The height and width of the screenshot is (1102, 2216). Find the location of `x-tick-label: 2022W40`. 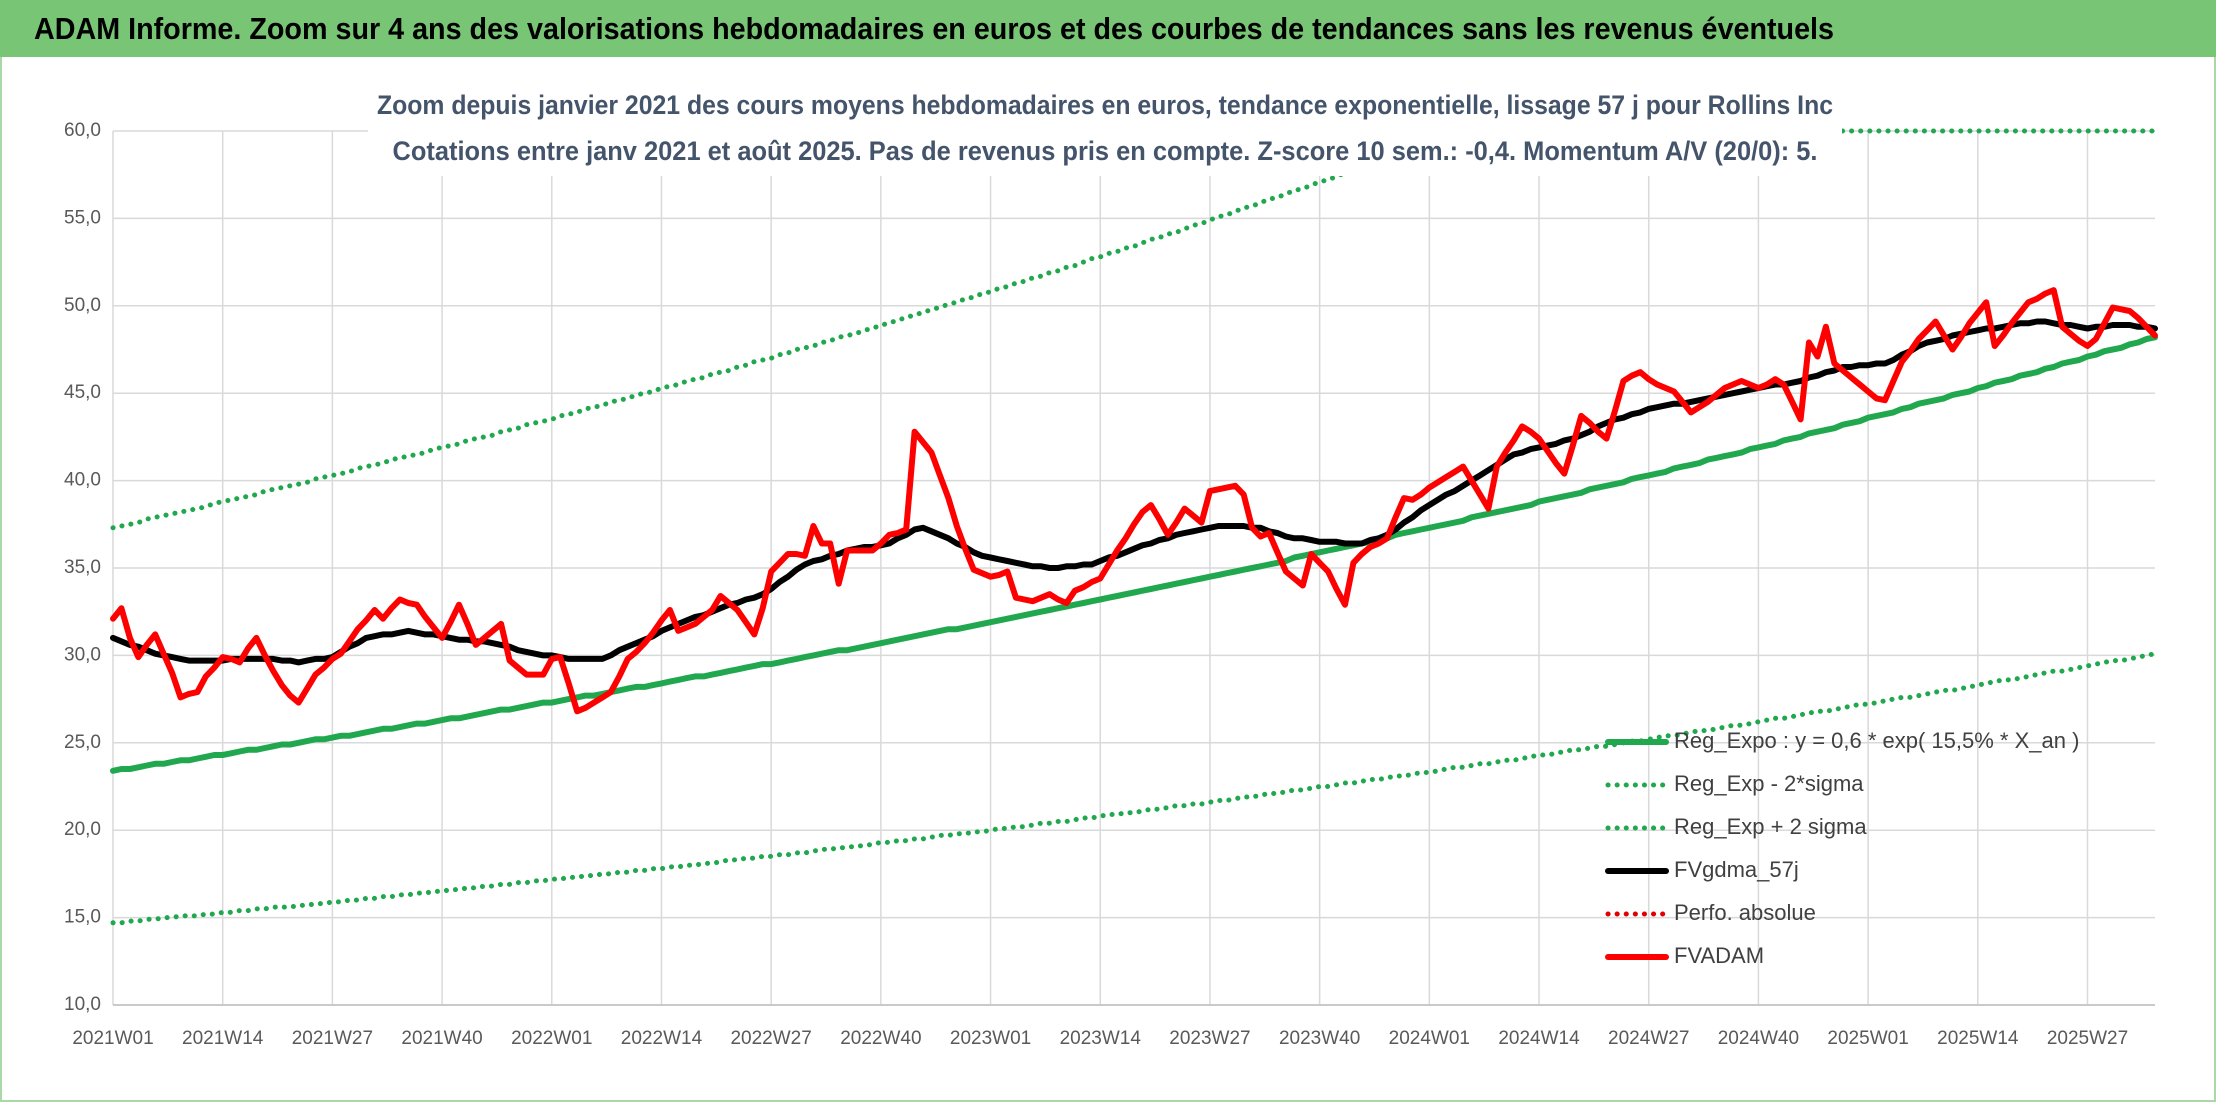

x-tick-label: 2022W40 is located at coordinates (880, 1038).